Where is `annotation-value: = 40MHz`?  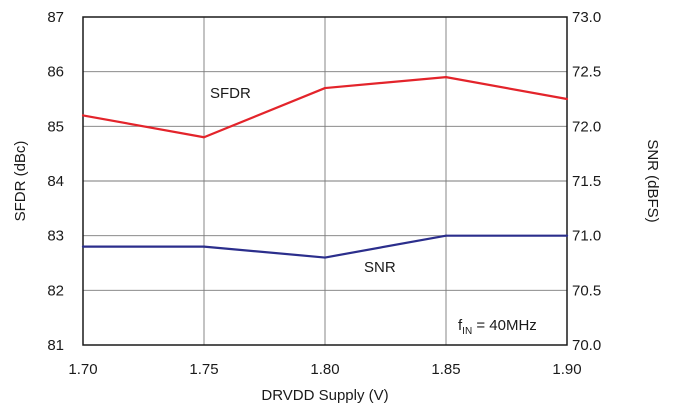
annotation-value: = 40MHz is located at coordinates (504, 325).